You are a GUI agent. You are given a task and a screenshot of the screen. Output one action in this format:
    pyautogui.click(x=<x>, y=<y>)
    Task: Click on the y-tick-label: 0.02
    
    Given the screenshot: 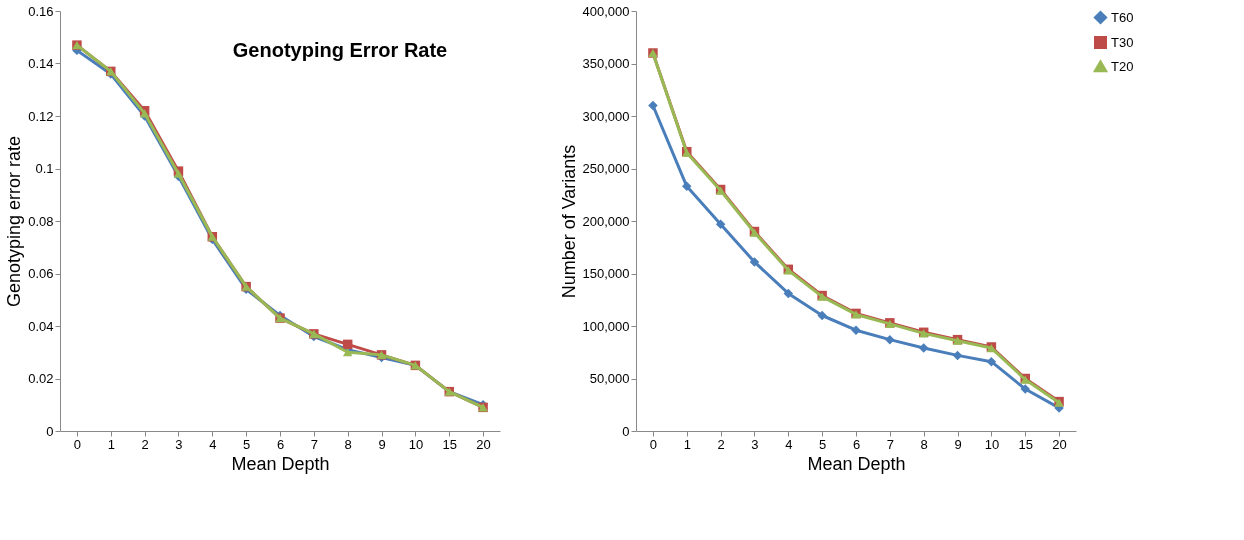 What is the action you would take?
    pyautogui.click(x=41, y=378)
    